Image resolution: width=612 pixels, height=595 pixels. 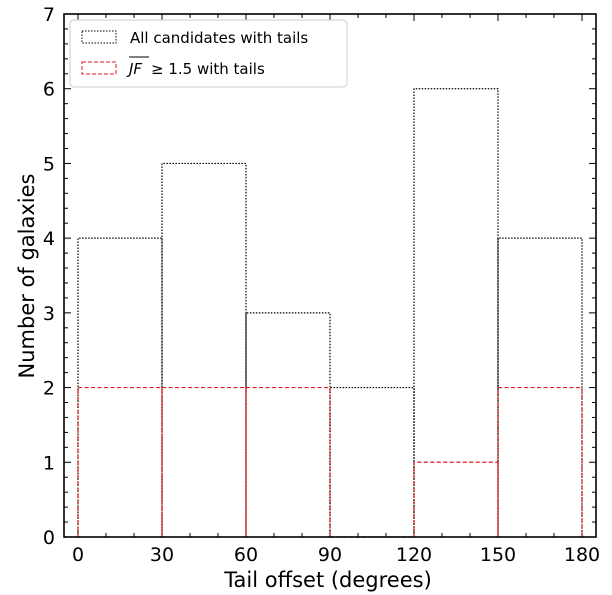 What do you see at coordinates (99, 68) in the screenshot?
I see `legend-swatch-jf` at bounding box center [99, 68].